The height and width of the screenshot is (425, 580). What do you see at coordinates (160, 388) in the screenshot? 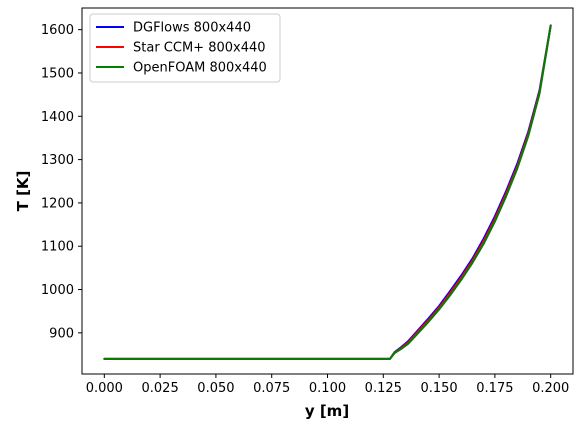
I see `x-tick-label: 0.025` at bounding box center [160, 388].